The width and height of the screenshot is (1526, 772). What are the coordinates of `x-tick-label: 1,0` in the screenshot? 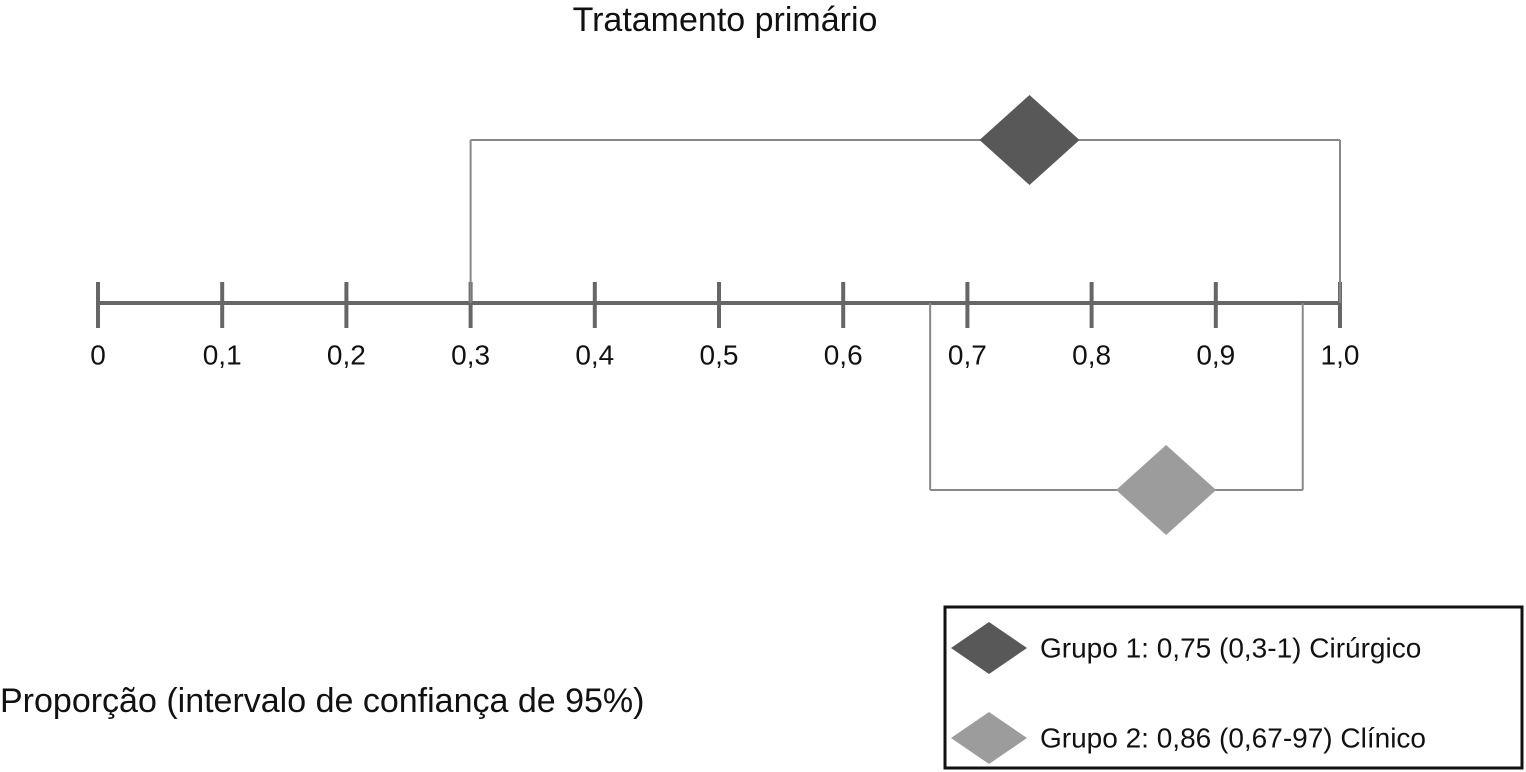 It's located at (1340, 354).